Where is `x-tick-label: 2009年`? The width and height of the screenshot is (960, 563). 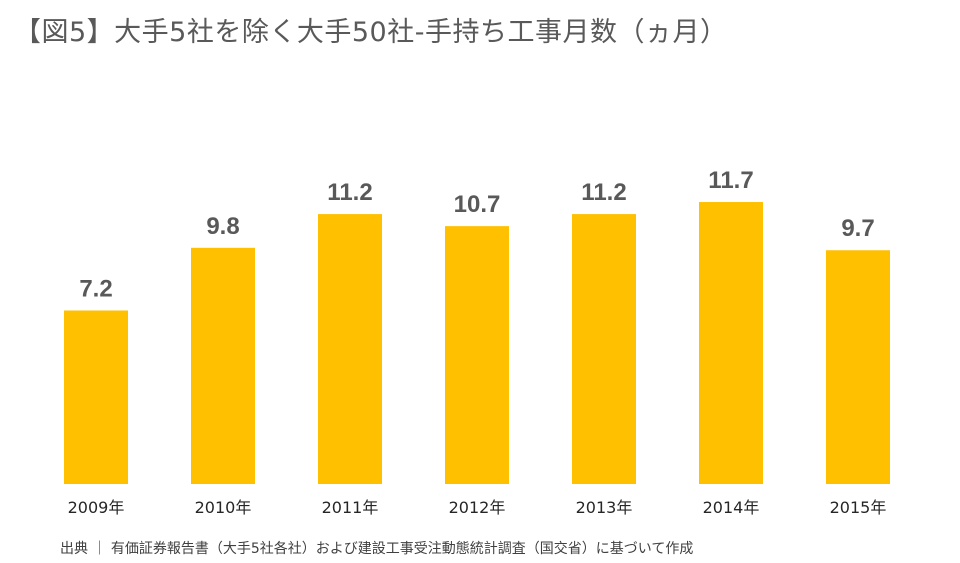 x-tick-label: 2009年 is located at coordinates (96, 507).